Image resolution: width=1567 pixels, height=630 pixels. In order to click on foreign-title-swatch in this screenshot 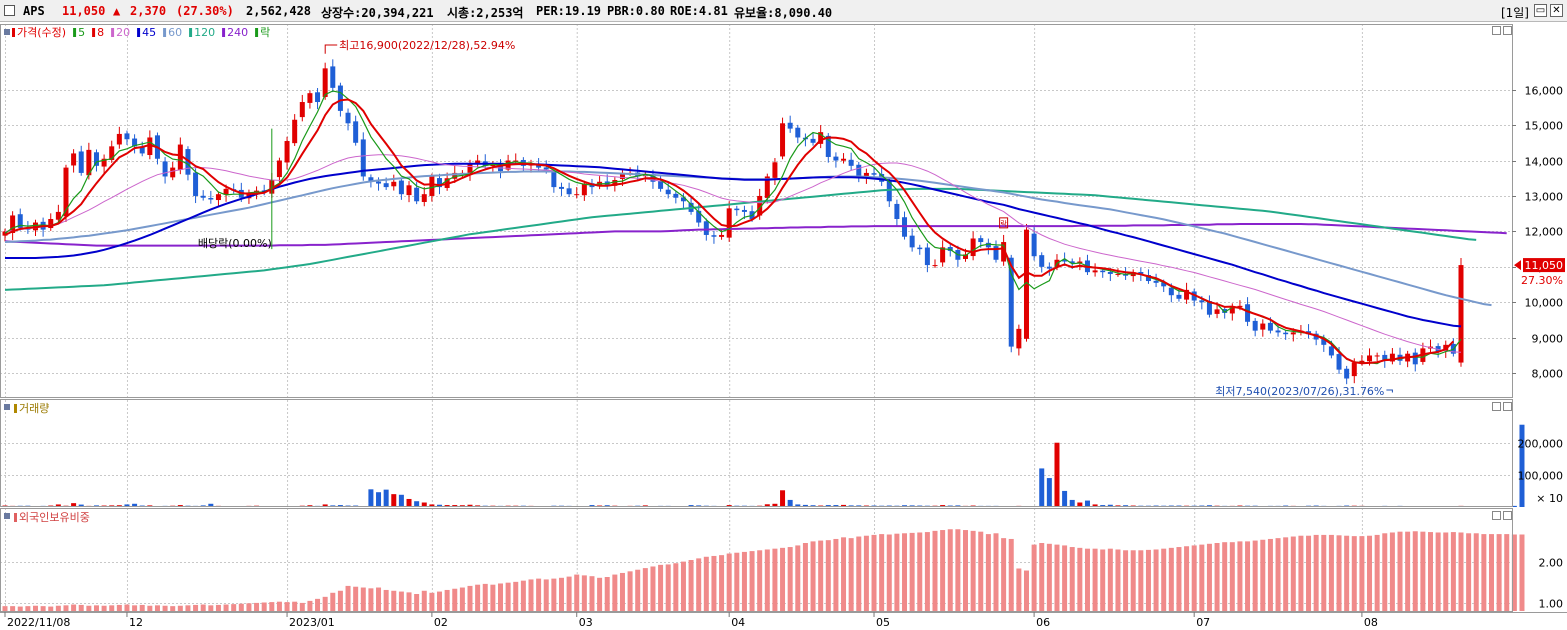, I will do `click(15, 517)`.